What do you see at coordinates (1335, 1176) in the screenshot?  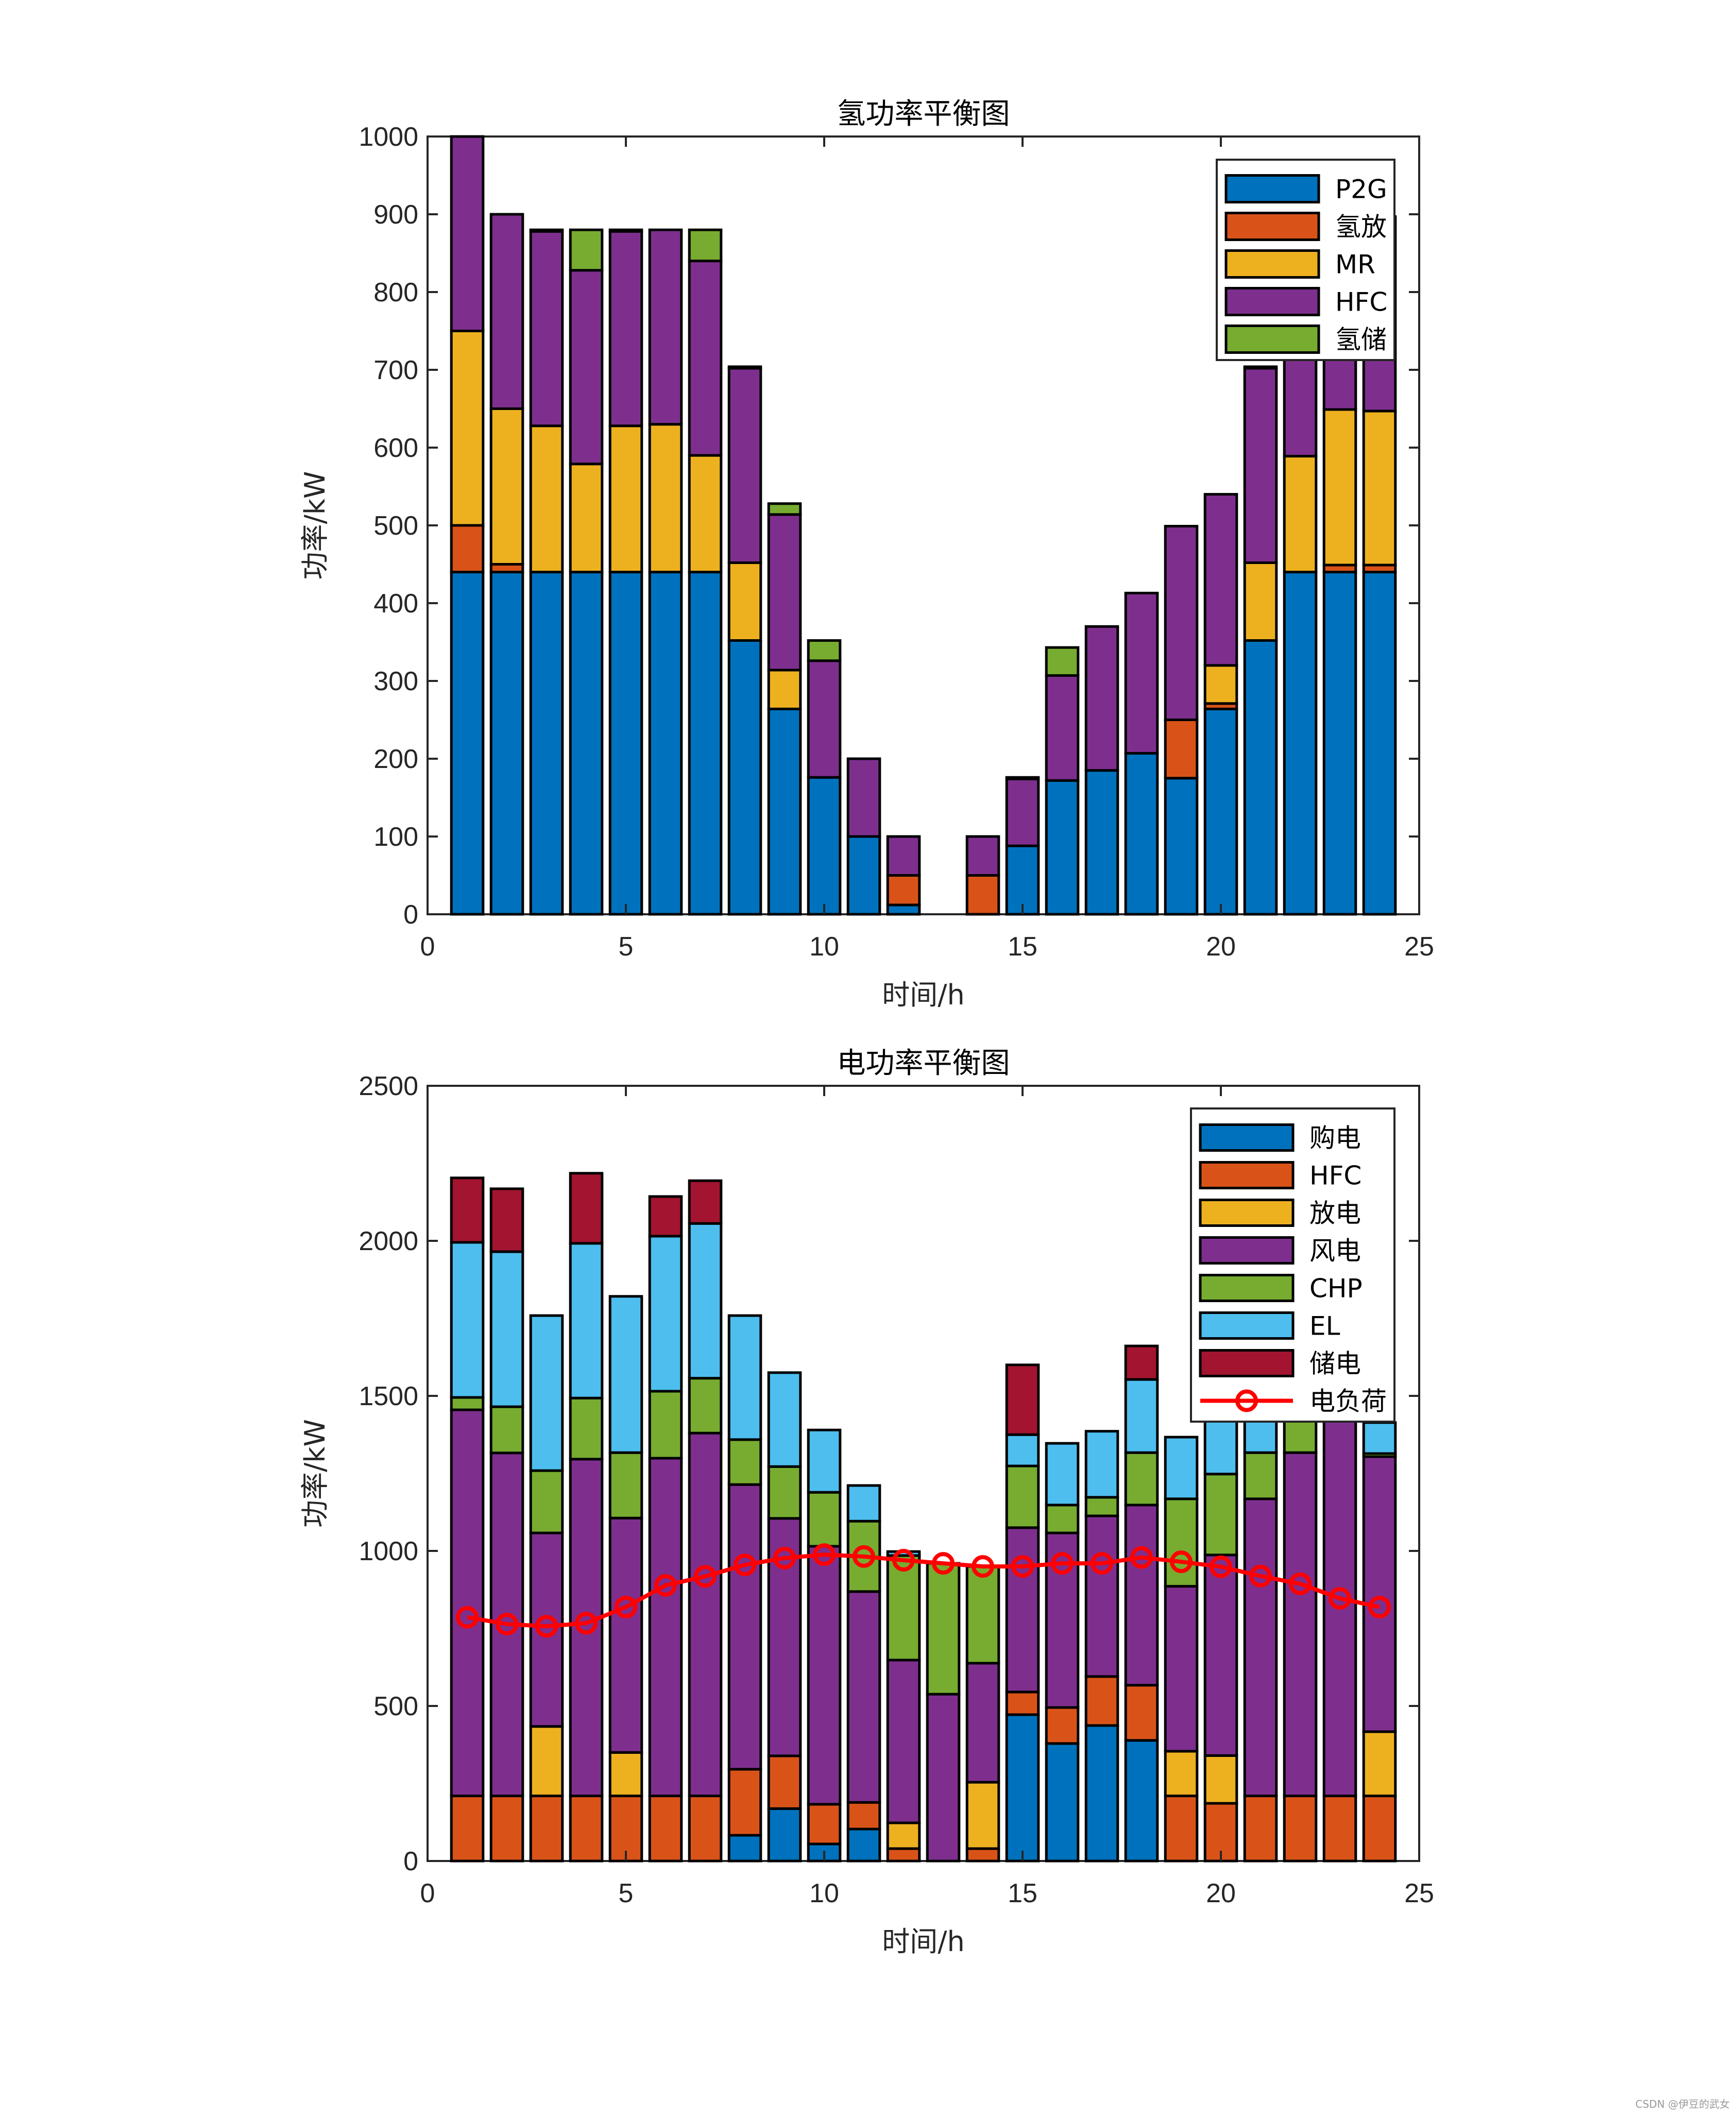 I see `legend-label: HFC` at bounding box center [1335, 1176].